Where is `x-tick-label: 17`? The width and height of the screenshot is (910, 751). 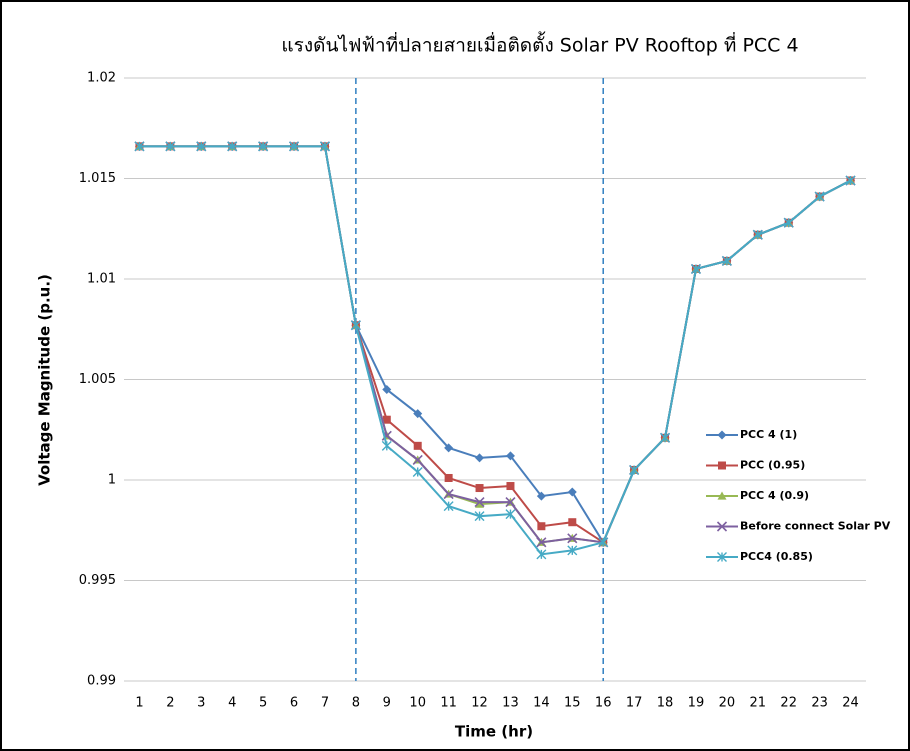 x-tick-label: 17 is located at coordinates (634, 703).